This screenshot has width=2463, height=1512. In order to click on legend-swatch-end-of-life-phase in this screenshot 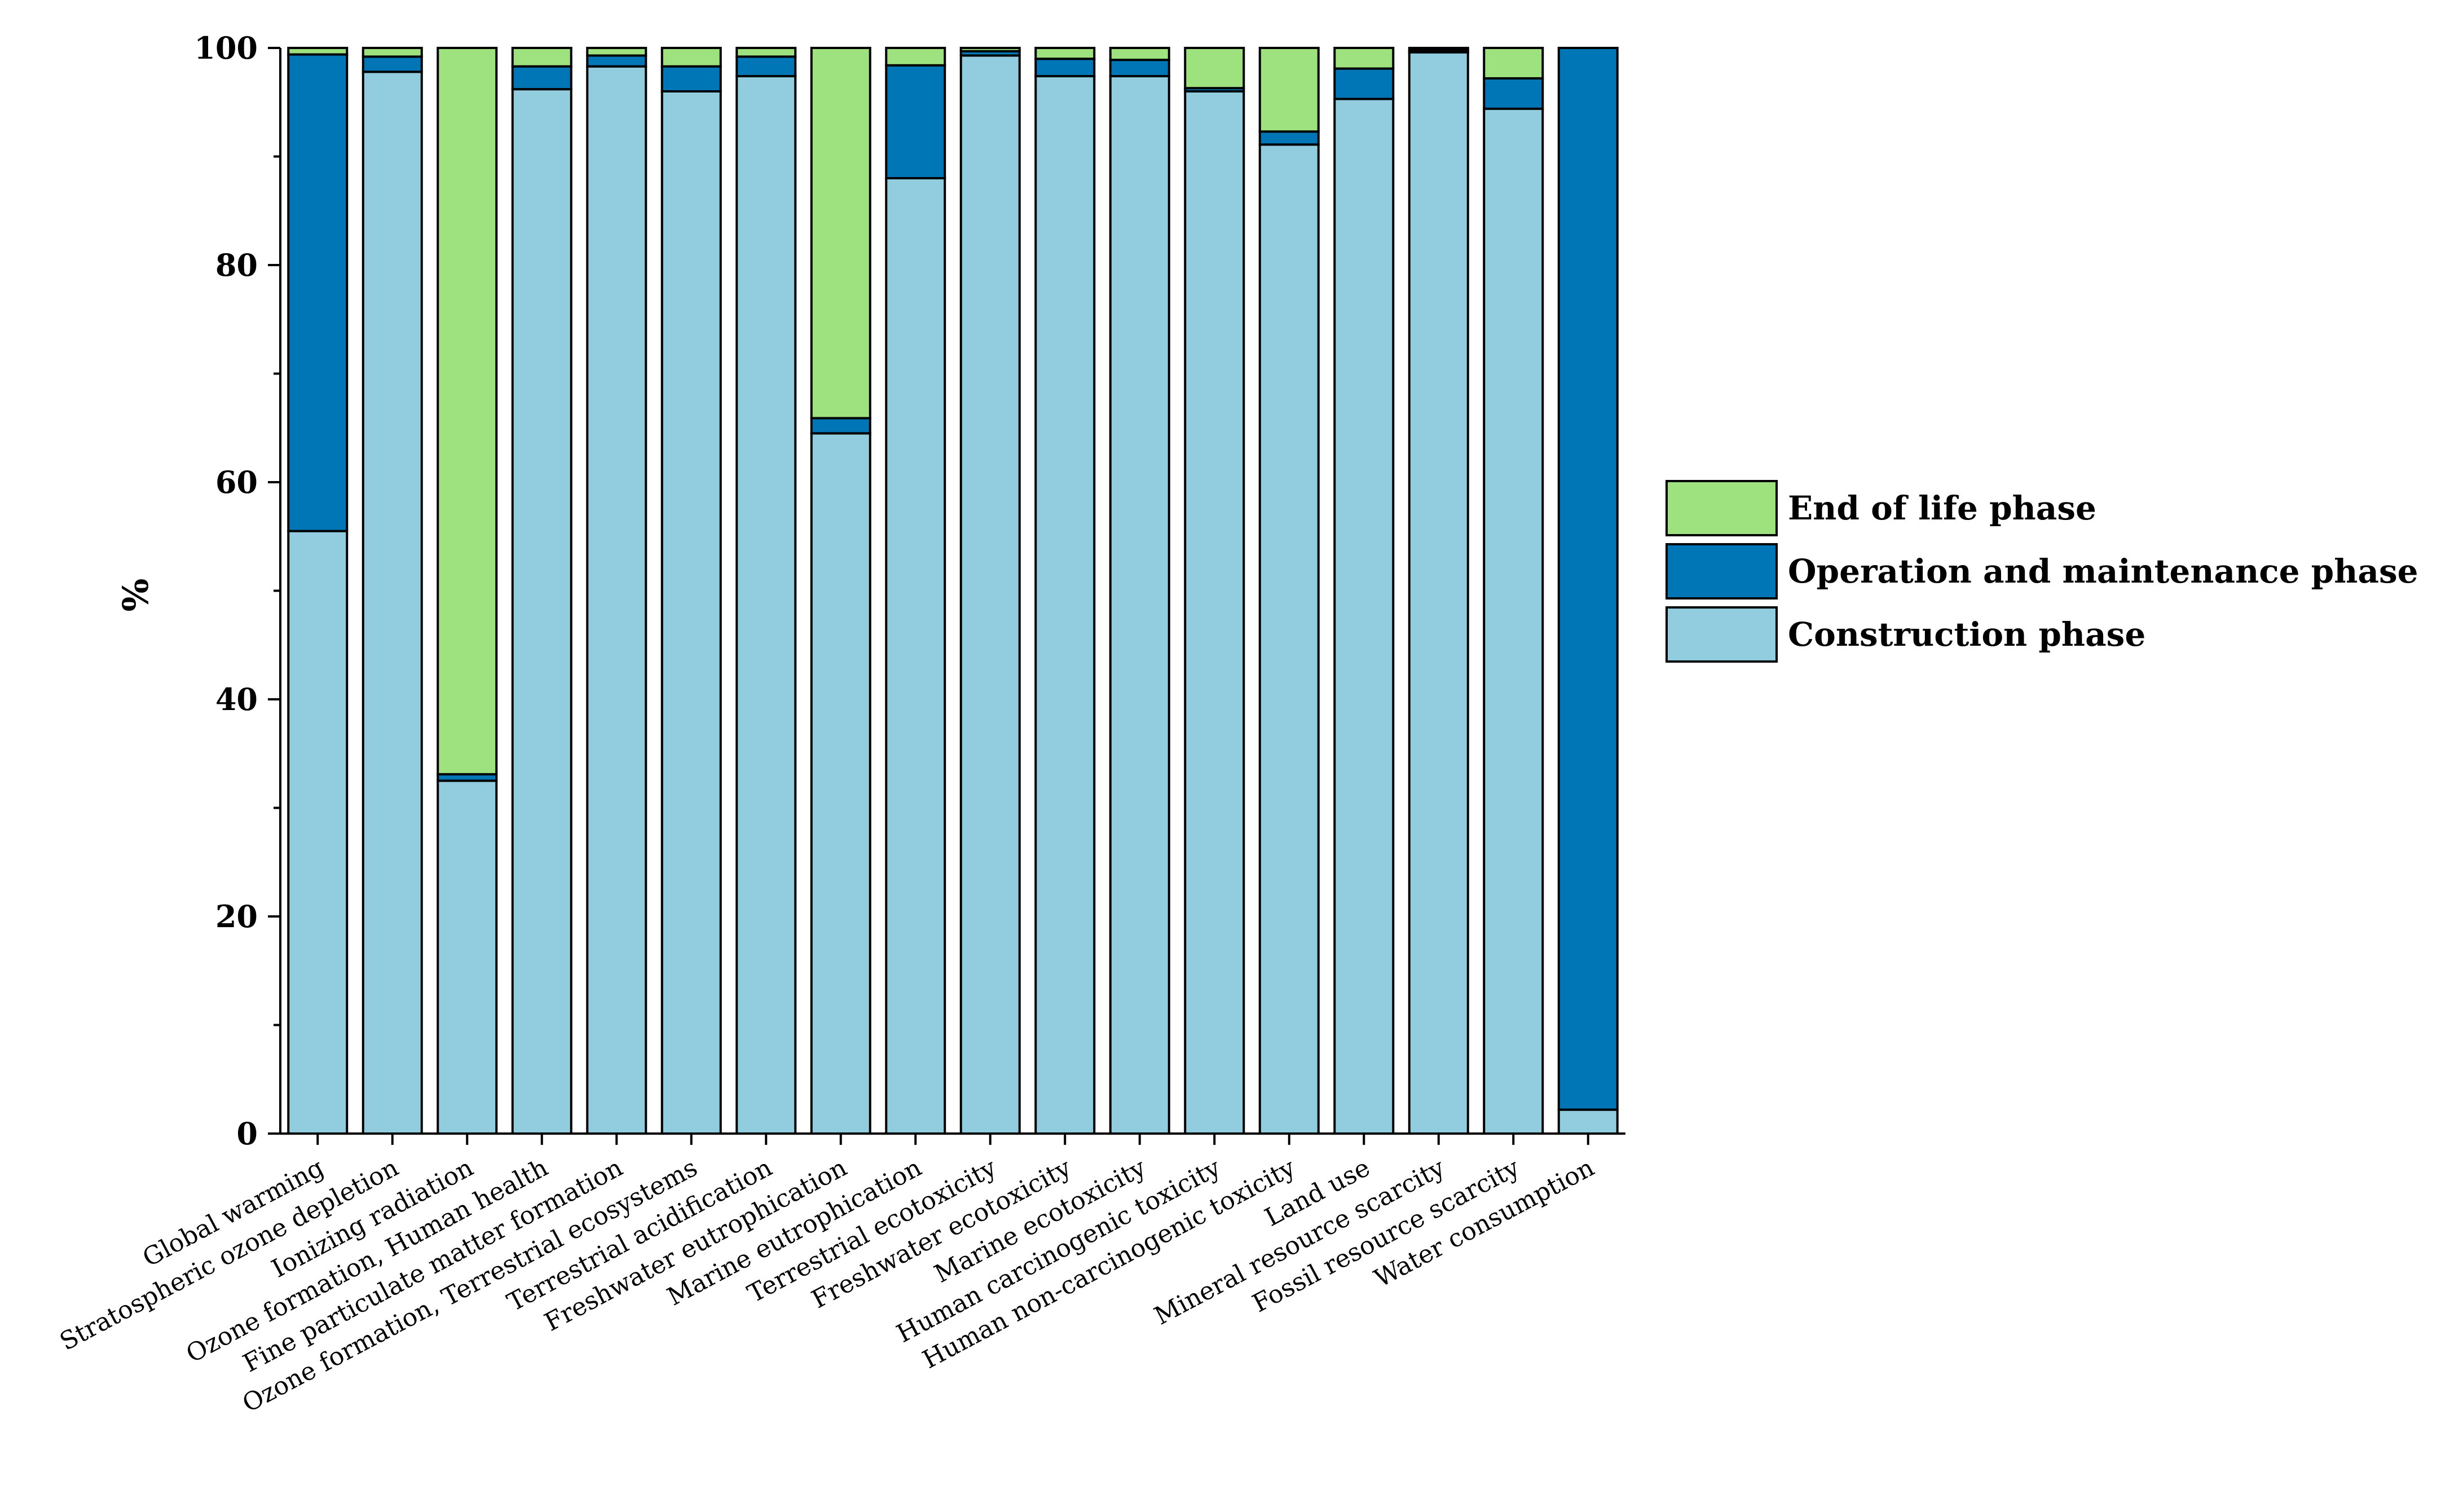, I will do `click(1722, 508)`.